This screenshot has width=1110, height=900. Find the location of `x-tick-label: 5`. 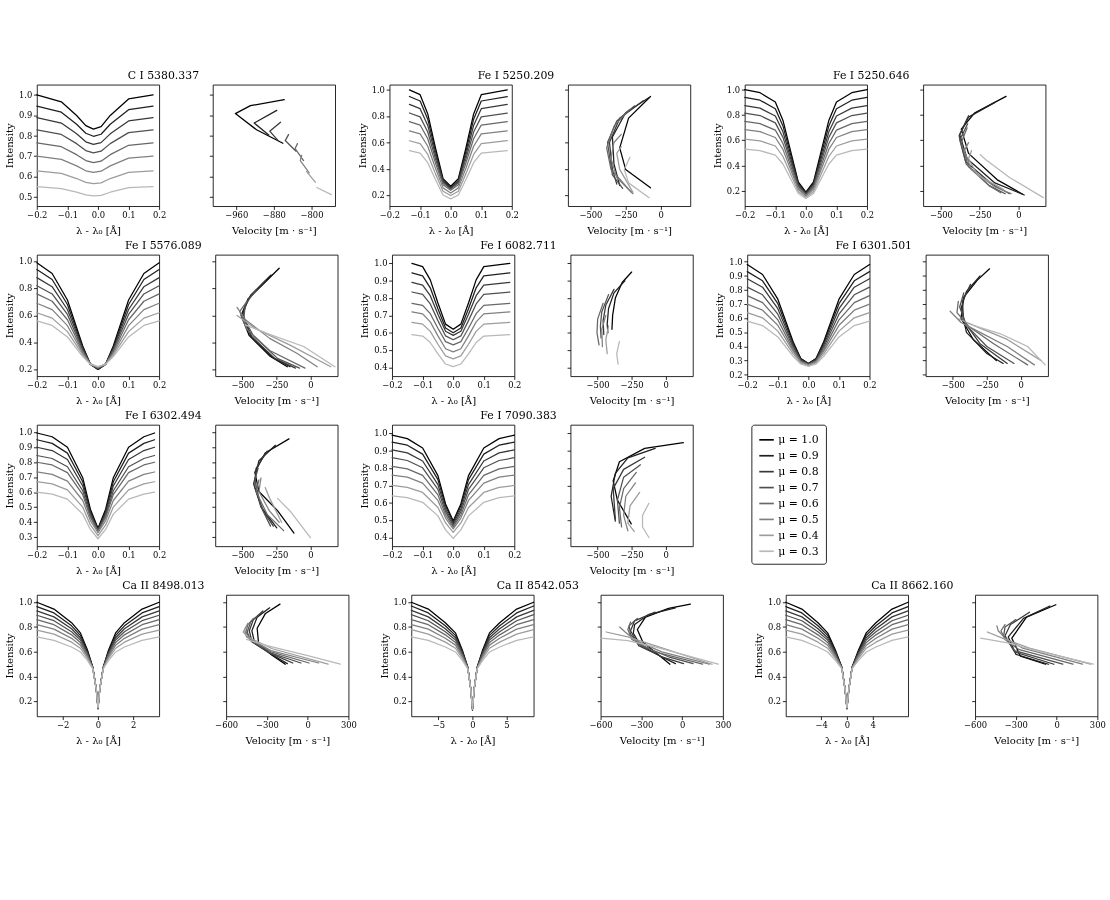

x-tick-label: 5 is located at coordinates (507, 725).